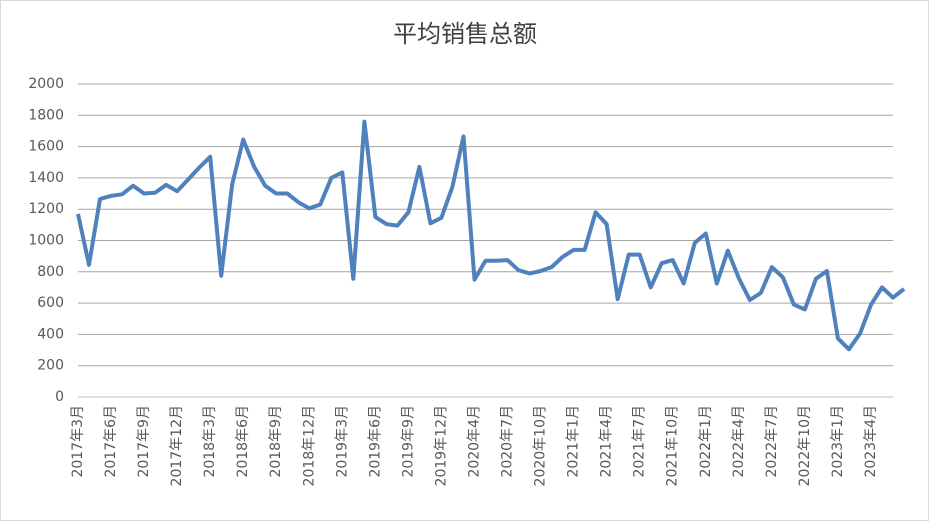 The image size is (930, 522). What do you see at coordinates (276, 441) in the screenshot?
I see `x-tick-label: 2018年9月` at bounding box center [276, 441].